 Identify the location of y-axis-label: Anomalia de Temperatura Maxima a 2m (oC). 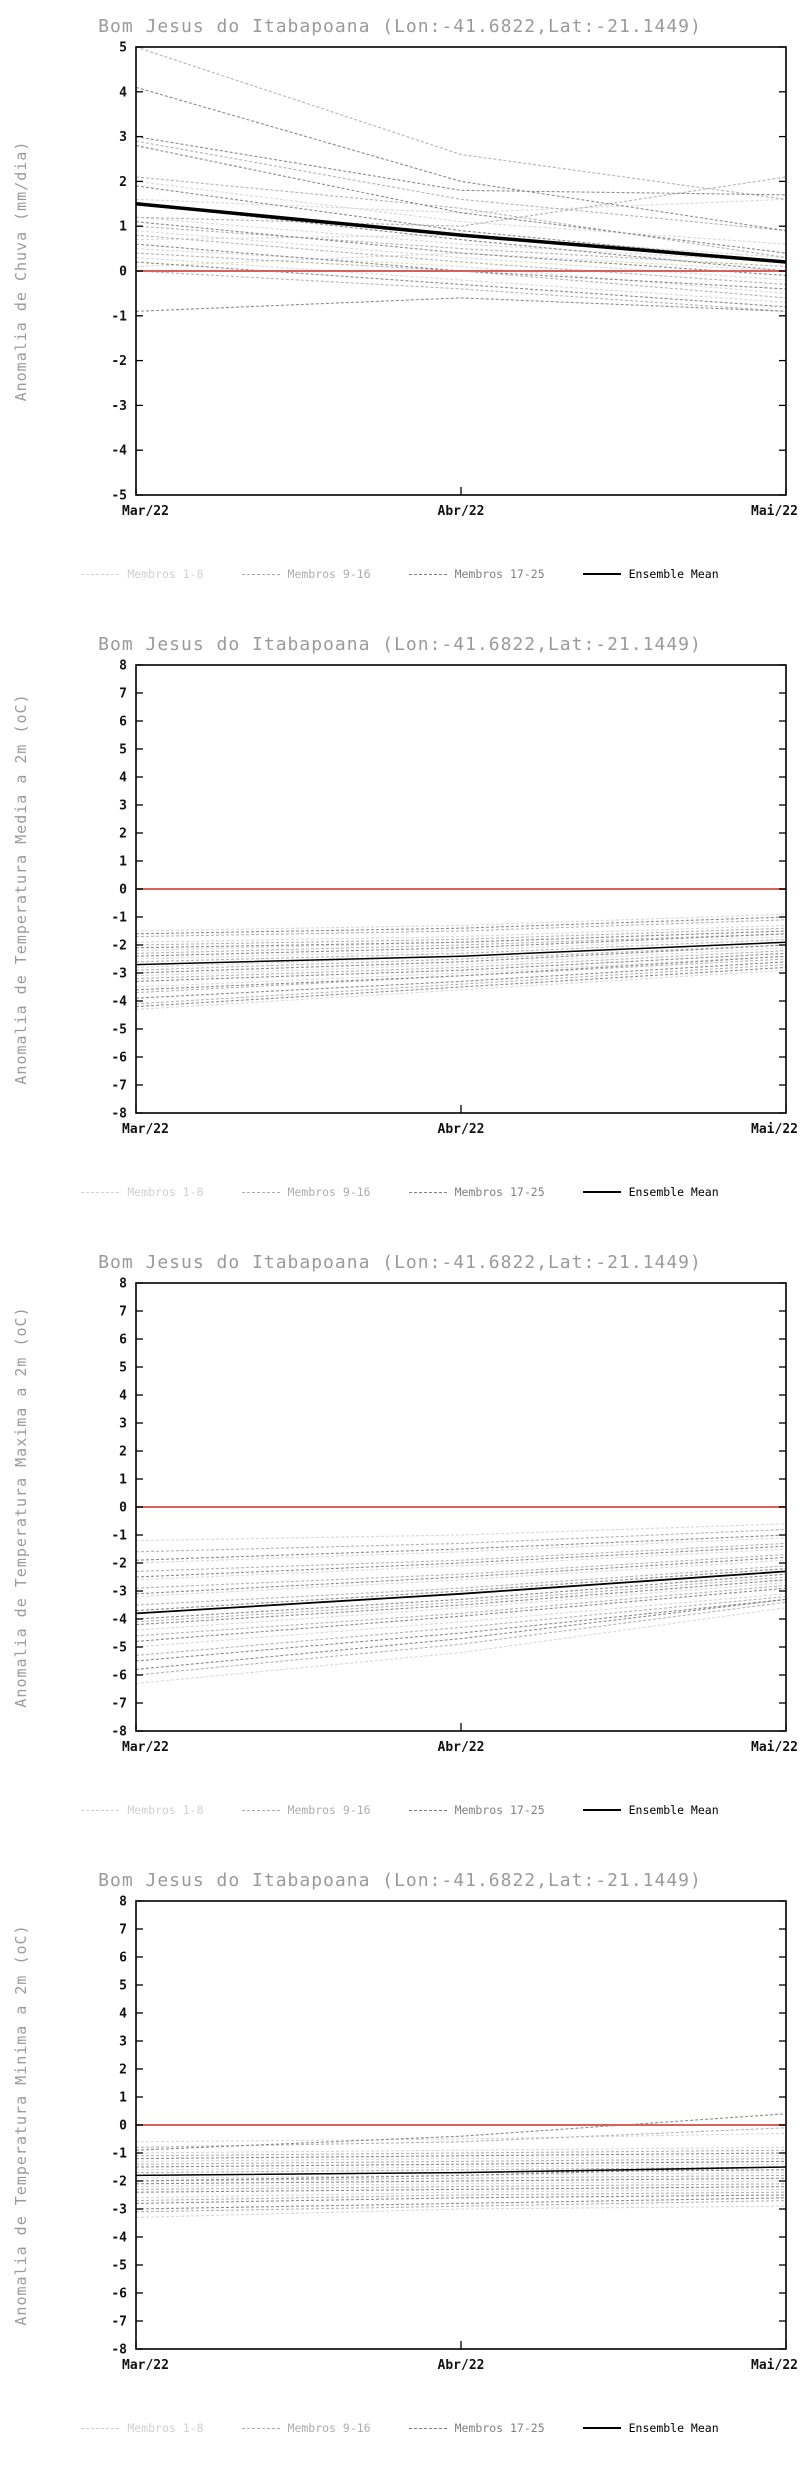
(21, 1506).